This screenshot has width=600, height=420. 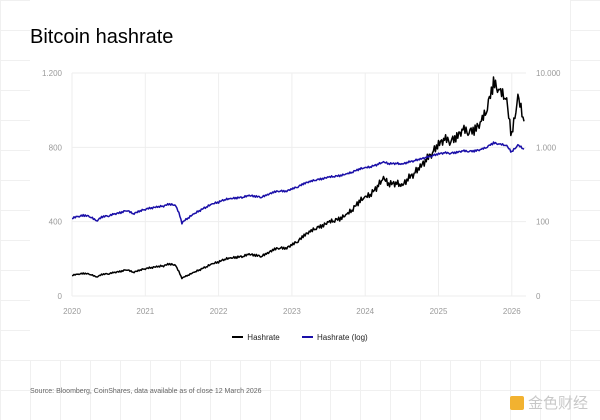 What do you see at coordinates (60, 296) in the screenshot?
I see `left-tick-label: 0` at bounding box center [60, 296].